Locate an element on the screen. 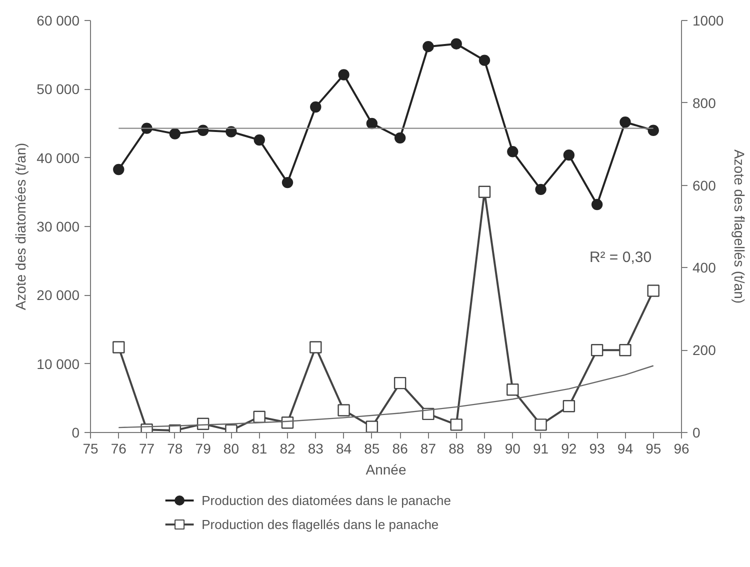  x-tick-label: 95 is located at coordinates (654, 448).